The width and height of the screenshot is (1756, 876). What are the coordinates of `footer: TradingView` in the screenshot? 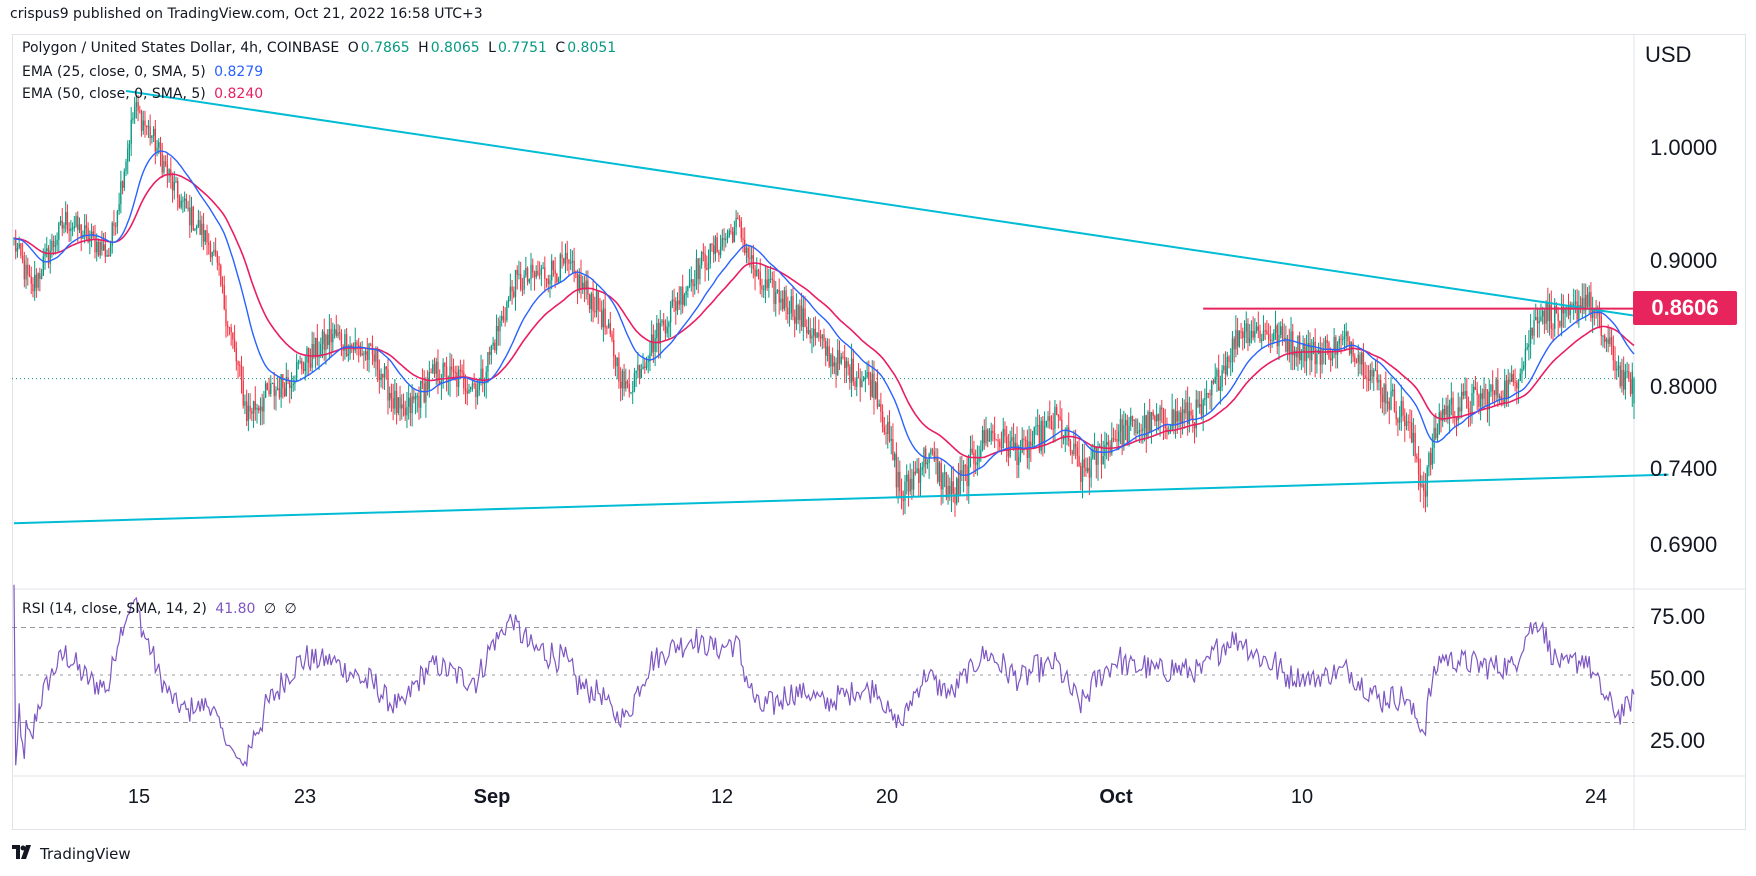 It's located at (71, 853).